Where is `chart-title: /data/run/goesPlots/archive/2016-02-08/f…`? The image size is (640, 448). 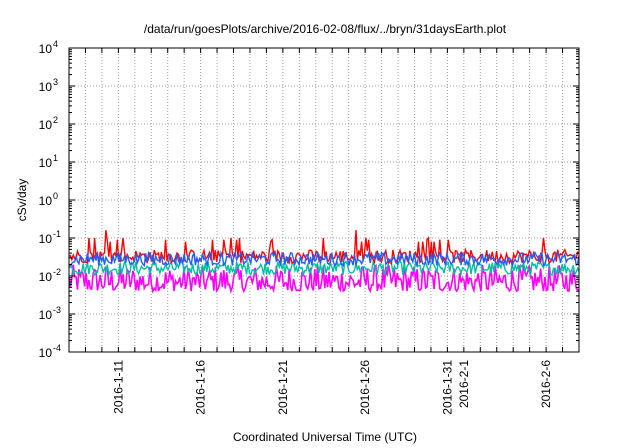 chart-title: /data/run/goesPlots/archive/2016-02-08/f… is located at coordinates (325, 29).